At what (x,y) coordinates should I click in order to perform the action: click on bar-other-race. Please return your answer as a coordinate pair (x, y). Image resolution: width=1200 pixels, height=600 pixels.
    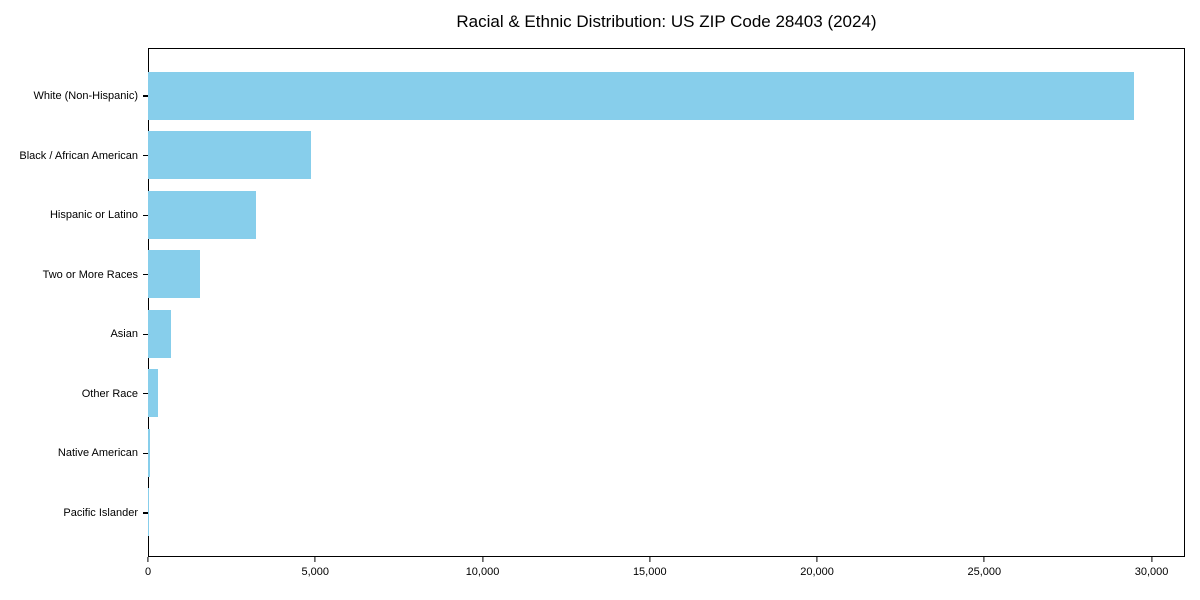
    Looking at the image, I should click on (152, 393).